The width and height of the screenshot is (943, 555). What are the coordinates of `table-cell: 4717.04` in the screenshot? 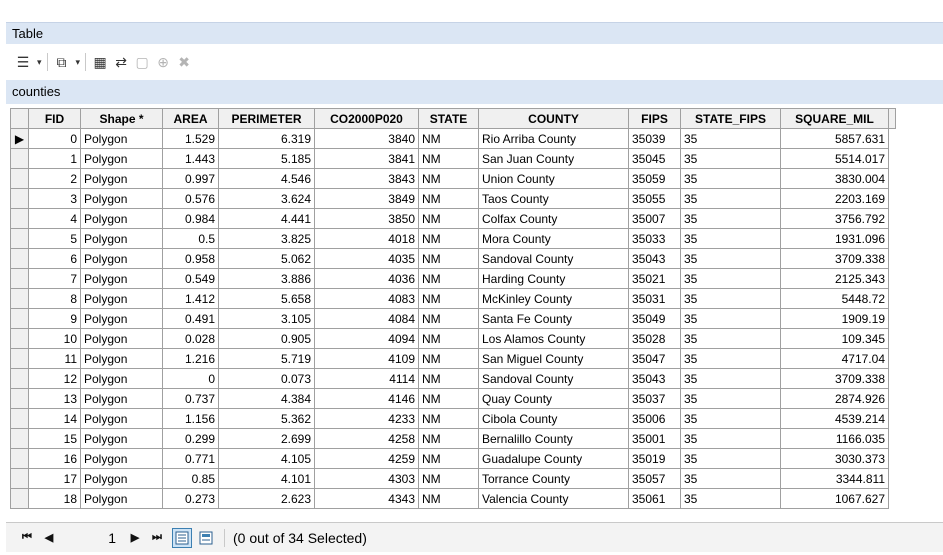 It's located at (834, 358).